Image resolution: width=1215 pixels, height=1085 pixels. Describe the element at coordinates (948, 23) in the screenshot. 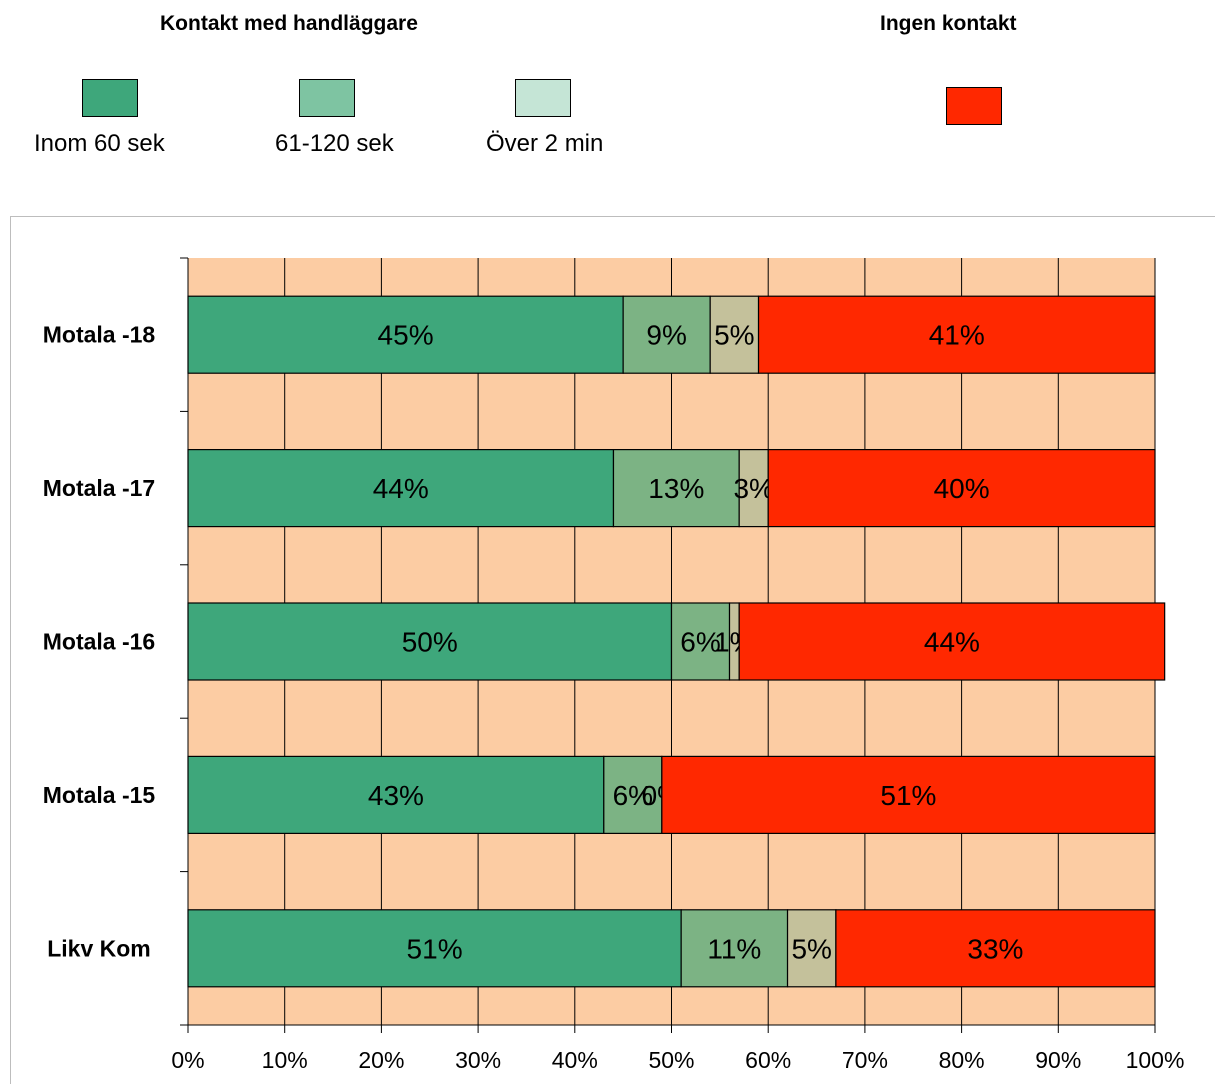

I see `legend-group-title-no-contact: Ingen kontakt` at that location.